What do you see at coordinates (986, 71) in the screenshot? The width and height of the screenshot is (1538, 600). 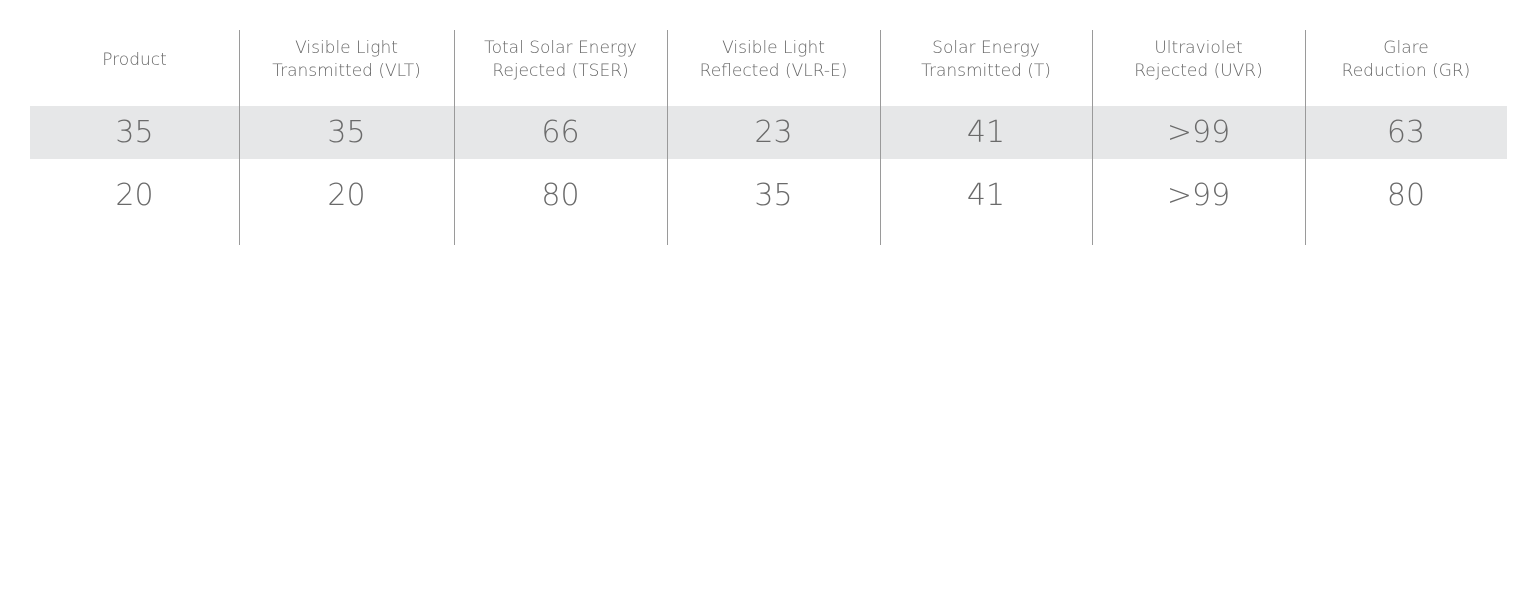 I see `header-text: Transmitted (T)` at bounding box center [986, 71].